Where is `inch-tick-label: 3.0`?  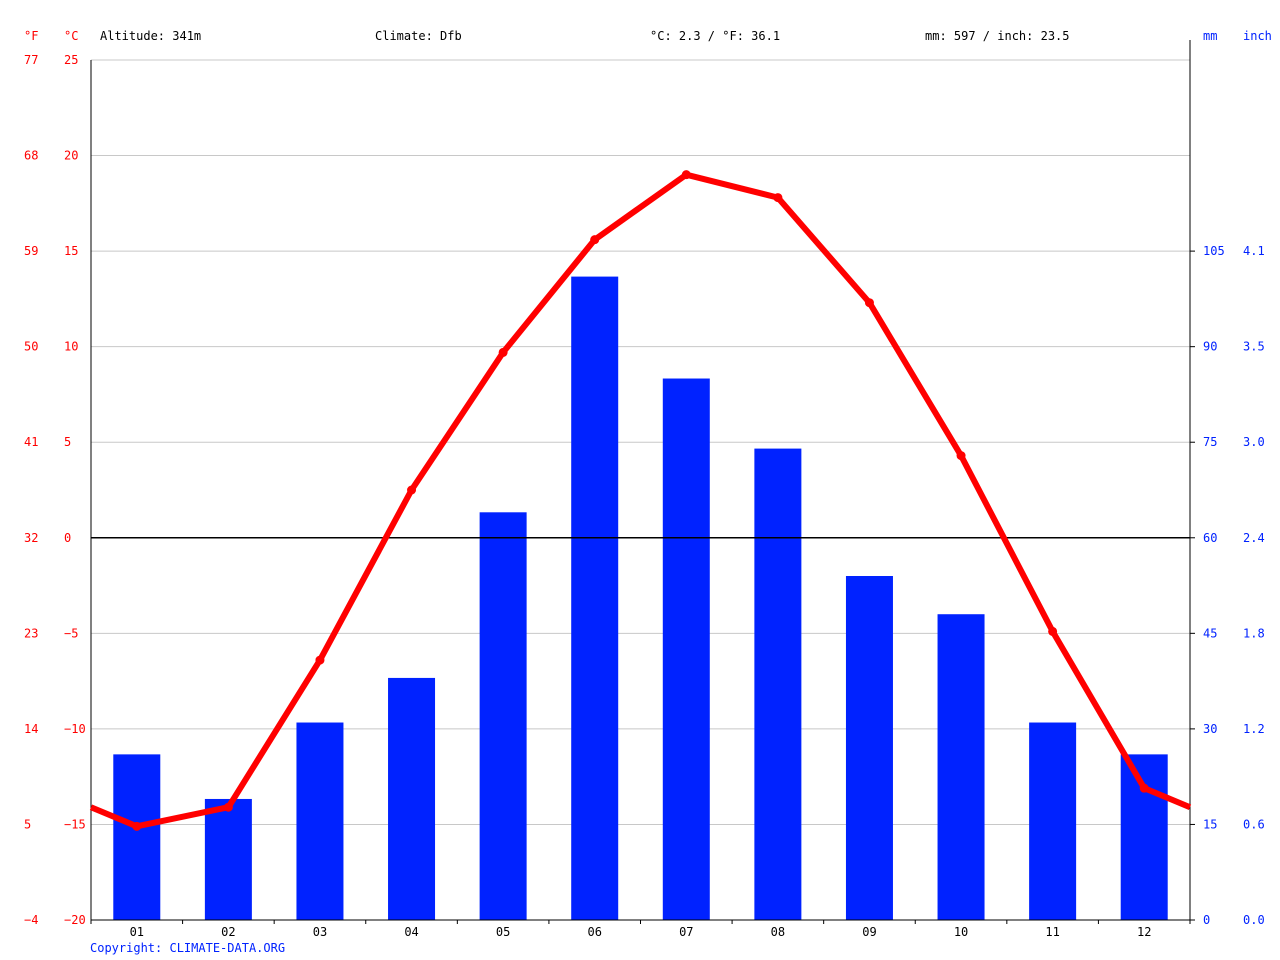 inch-tick-label: 3.0 is located at coordinates (1254, 442).